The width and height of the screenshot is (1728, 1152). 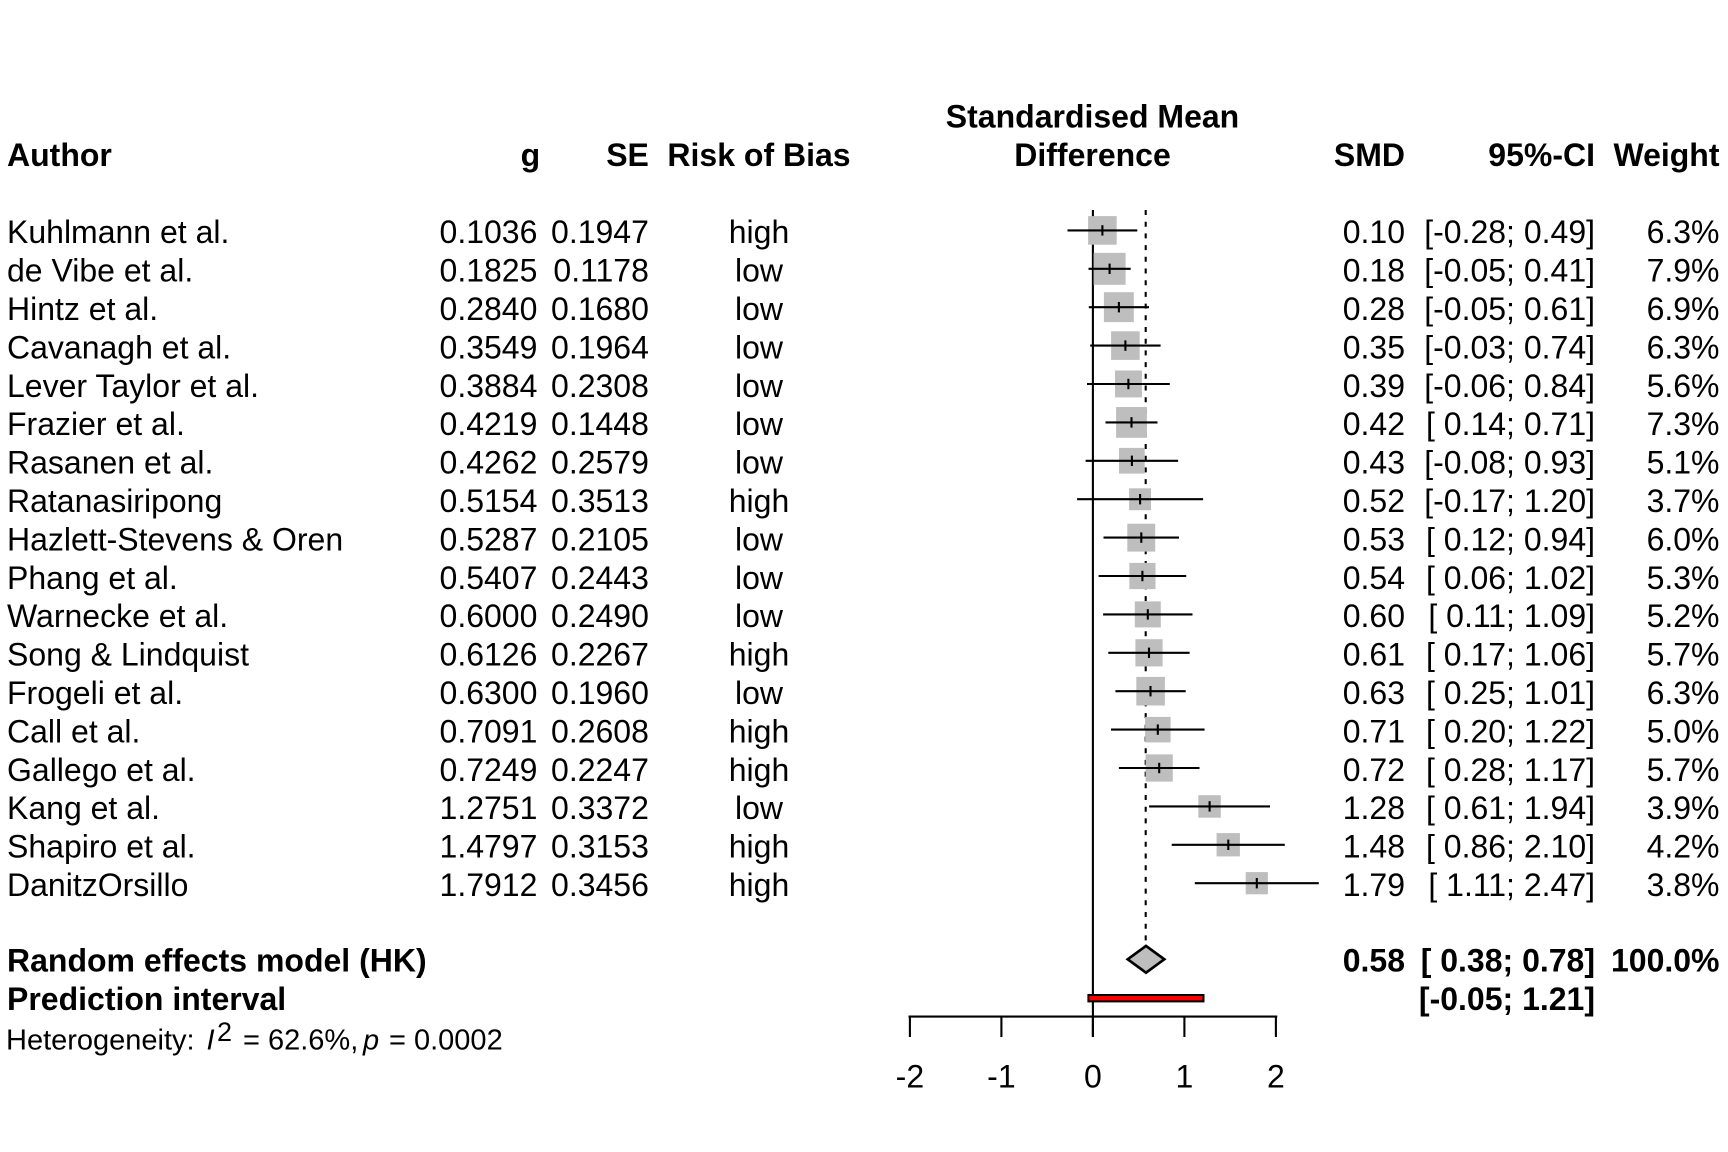 I want to click on svg-text: -1, so click(x=1001, y=1077).